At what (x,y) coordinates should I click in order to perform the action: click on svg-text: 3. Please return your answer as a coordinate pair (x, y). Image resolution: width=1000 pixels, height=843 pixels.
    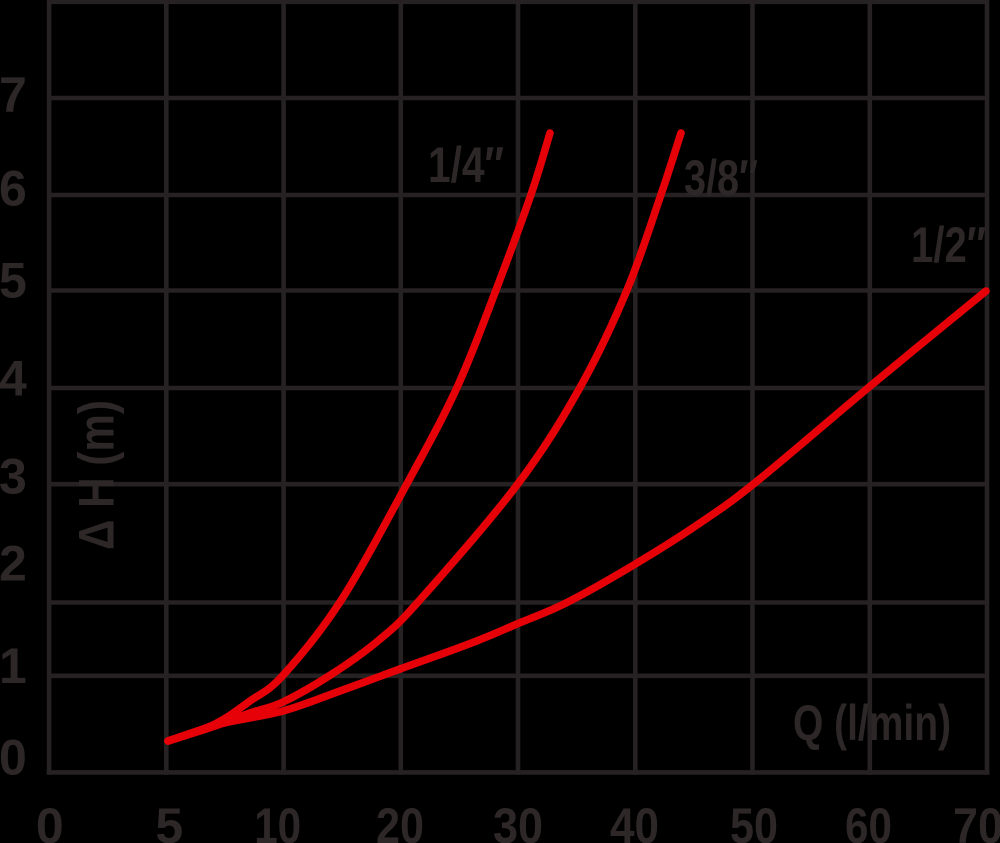
    Looking at the image, I should click on (13, 477).